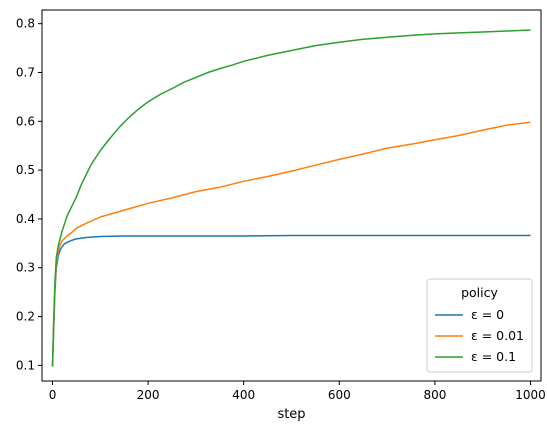 This screenshot has width=547, height=432. What do you see at coordinates (25, 219) in the screenshot?
I see `y-tick-label: 0.4` at bounding box center [25, 219].